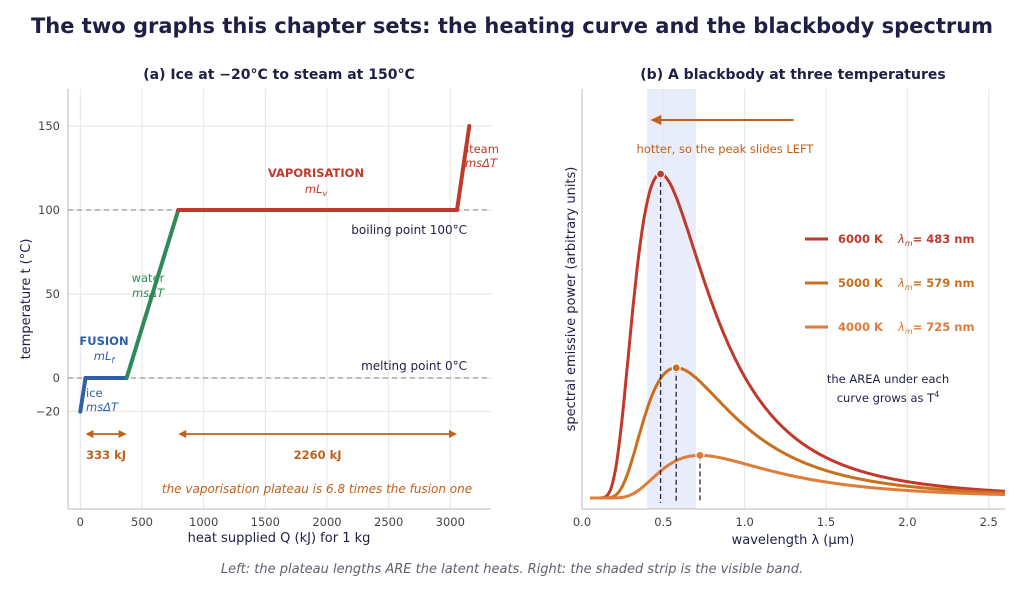 The height and width of the screenshot is (597, 1024). Describe the element at coordinates (463, 168) in the screenshot. I see `segment-steam` at that location.